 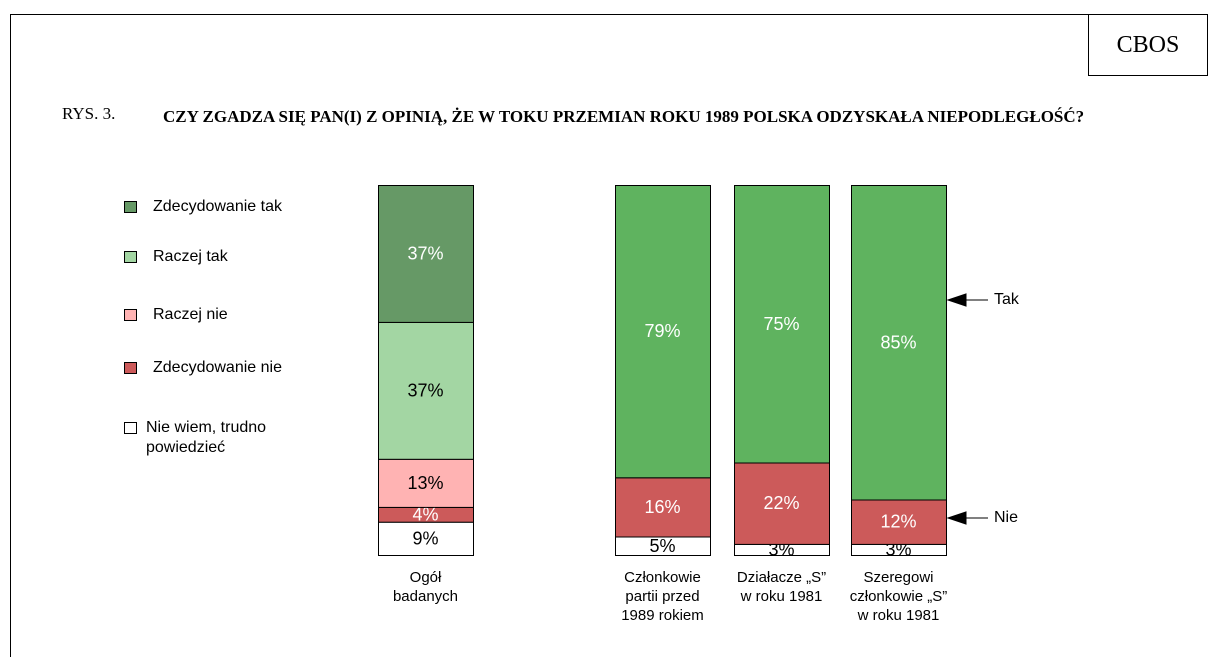 I want to click on value-label: 79%, so click(x=662, y=331).